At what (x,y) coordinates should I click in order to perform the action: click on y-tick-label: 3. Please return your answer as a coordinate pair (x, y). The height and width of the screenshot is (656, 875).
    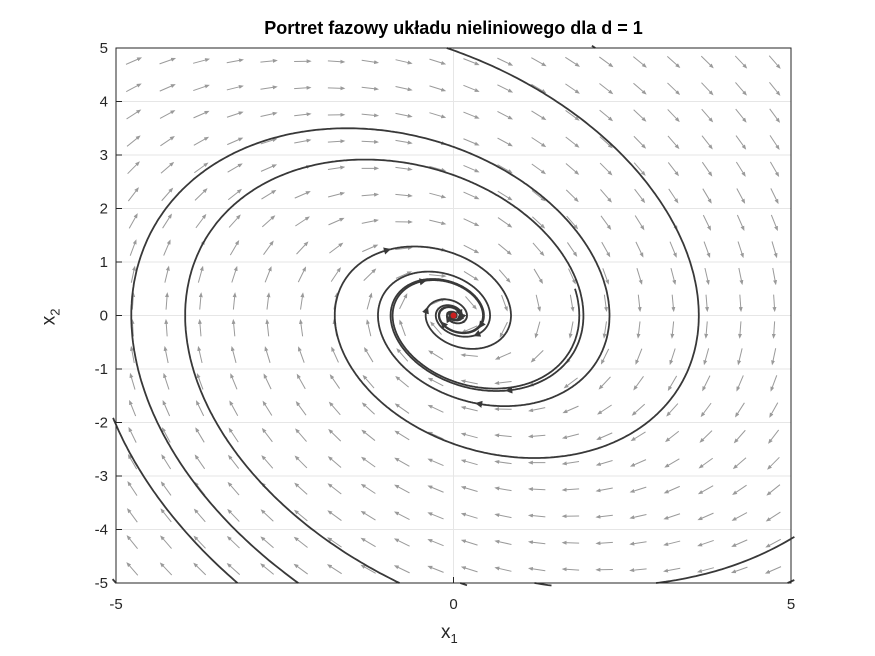
    Looking at the image, I should click on (104, 155).